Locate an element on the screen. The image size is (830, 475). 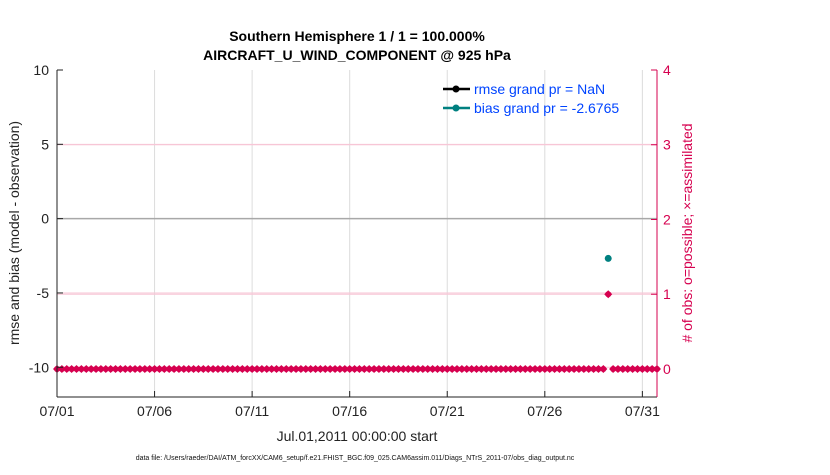
legend-marker-bias is located at coordinates (456, 108).